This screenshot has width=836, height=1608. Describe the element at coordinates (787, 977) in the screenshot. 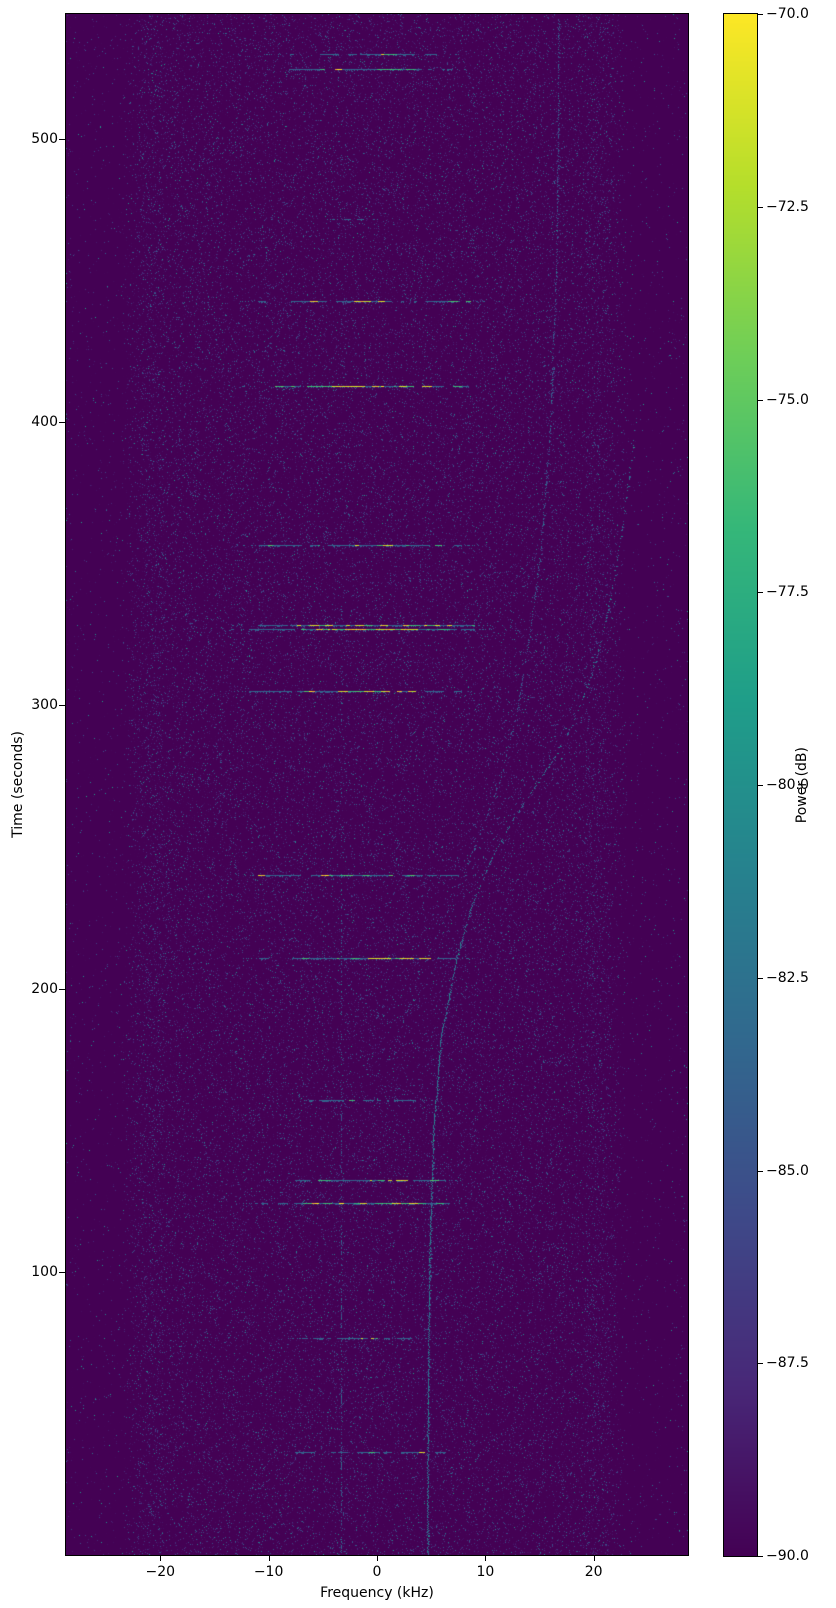

I see `colorbar-tick-label: −82.5` at that location.